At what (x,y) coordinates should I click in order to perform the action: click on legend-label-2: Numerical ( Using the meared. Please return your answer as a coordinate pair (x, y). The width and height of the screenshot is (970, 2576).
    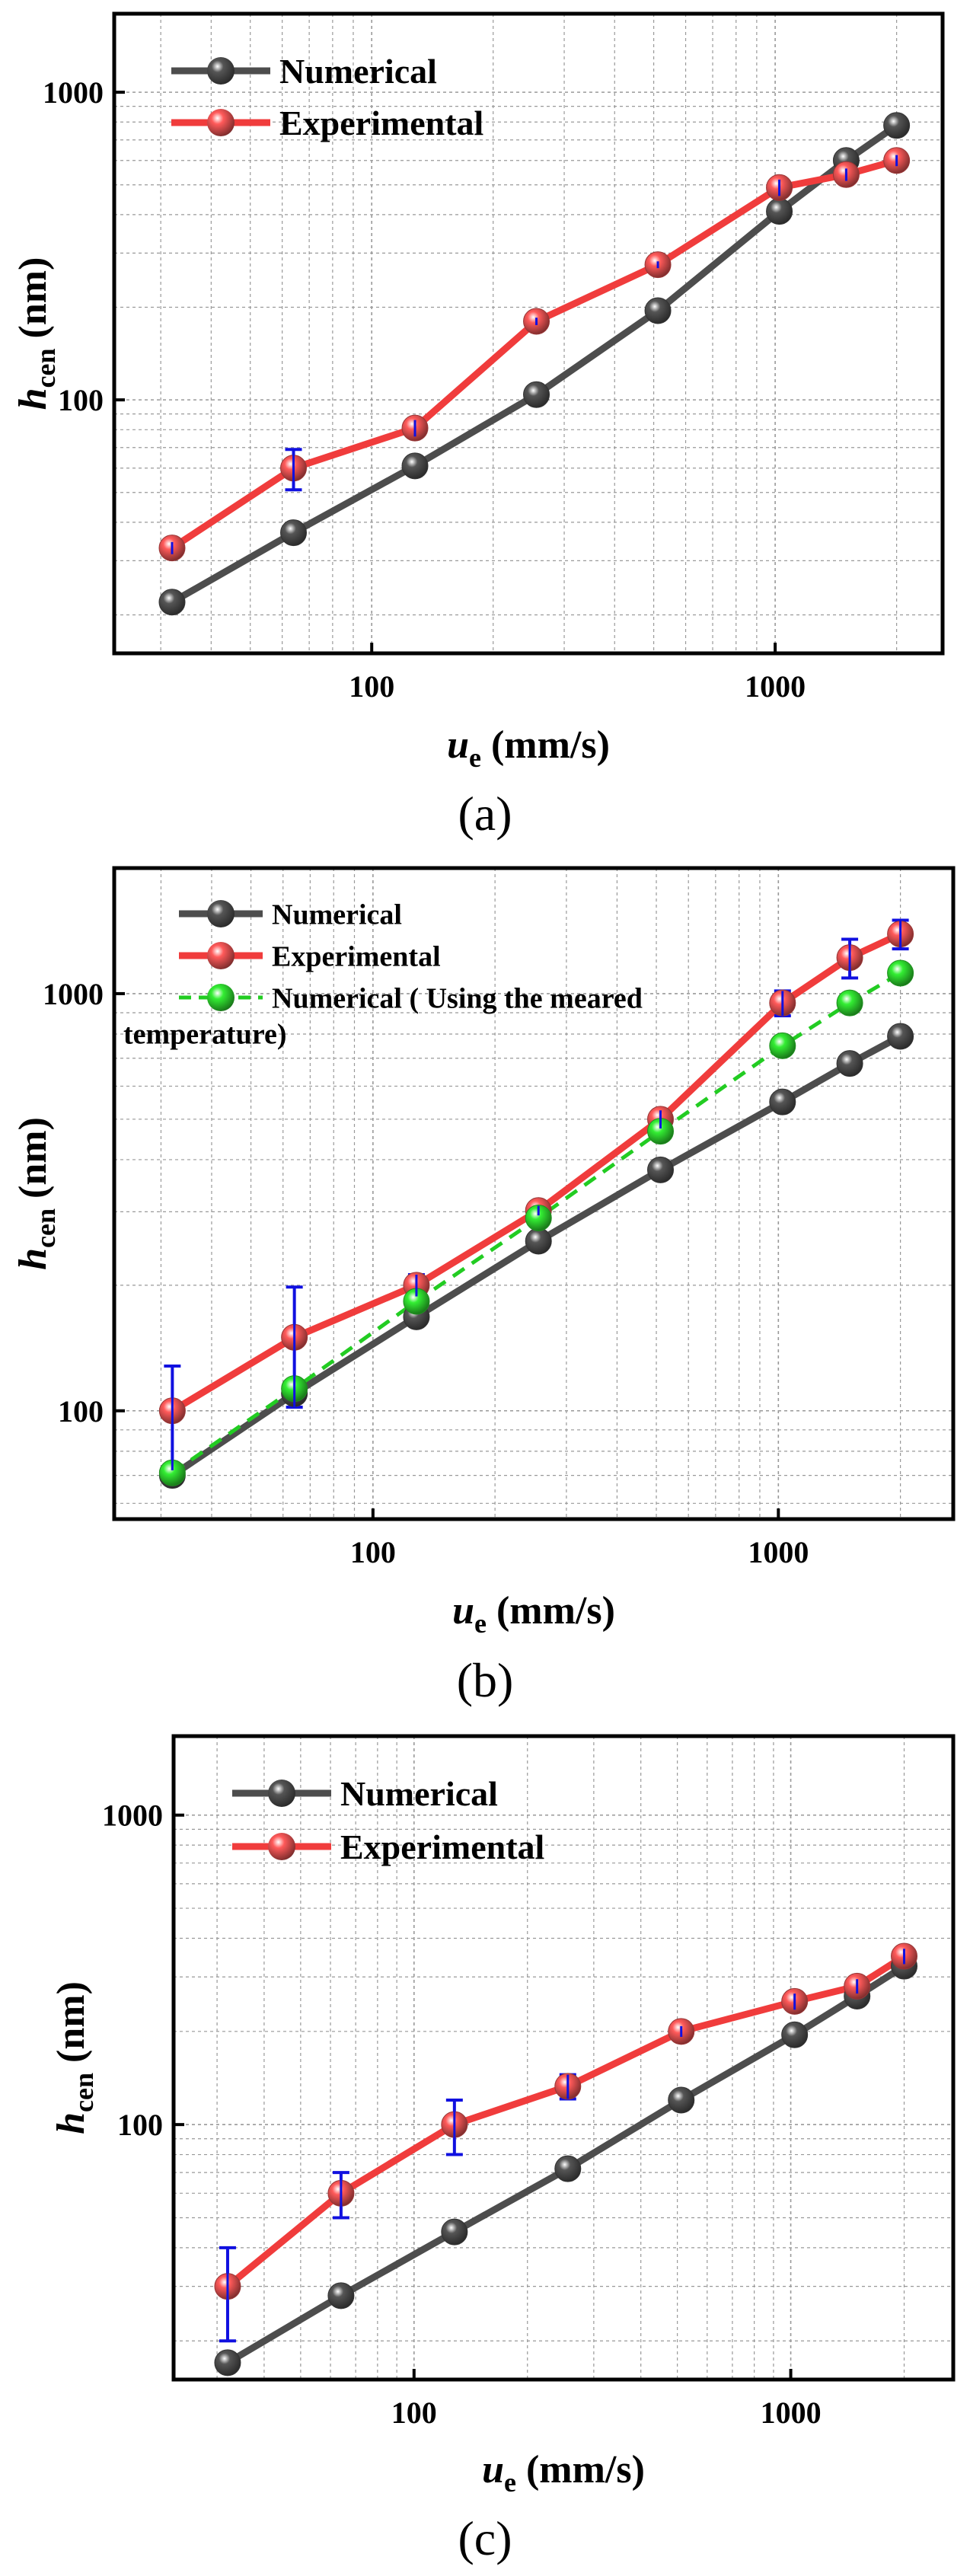
    Looking at the image, I should click on (457, 998).